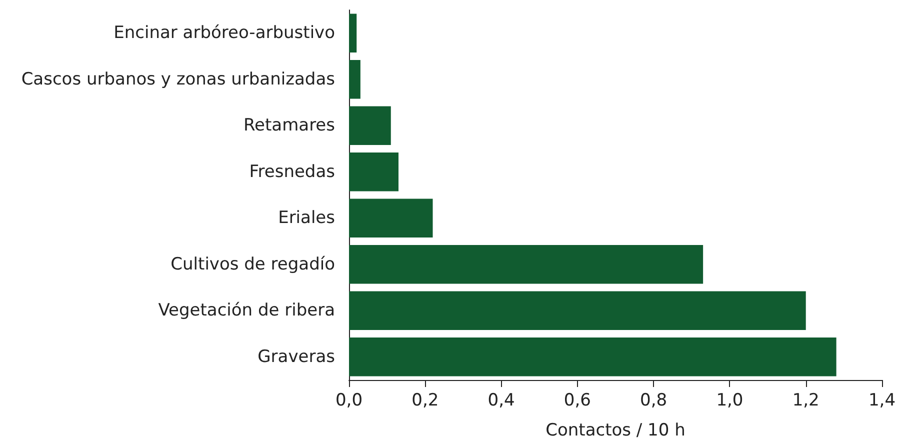  What do you see at coordinates (307, 218) in the screenshot?
I see `y-tick-label: Eriales` at bounding box center [307, 218].